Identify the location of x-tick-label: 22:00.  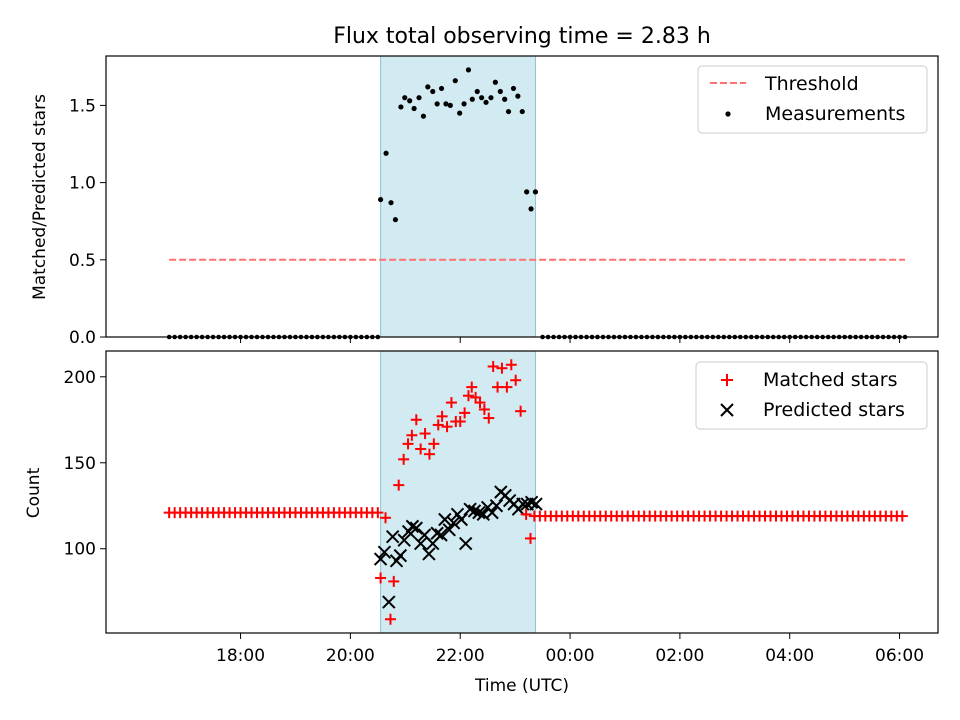
(460, 656).